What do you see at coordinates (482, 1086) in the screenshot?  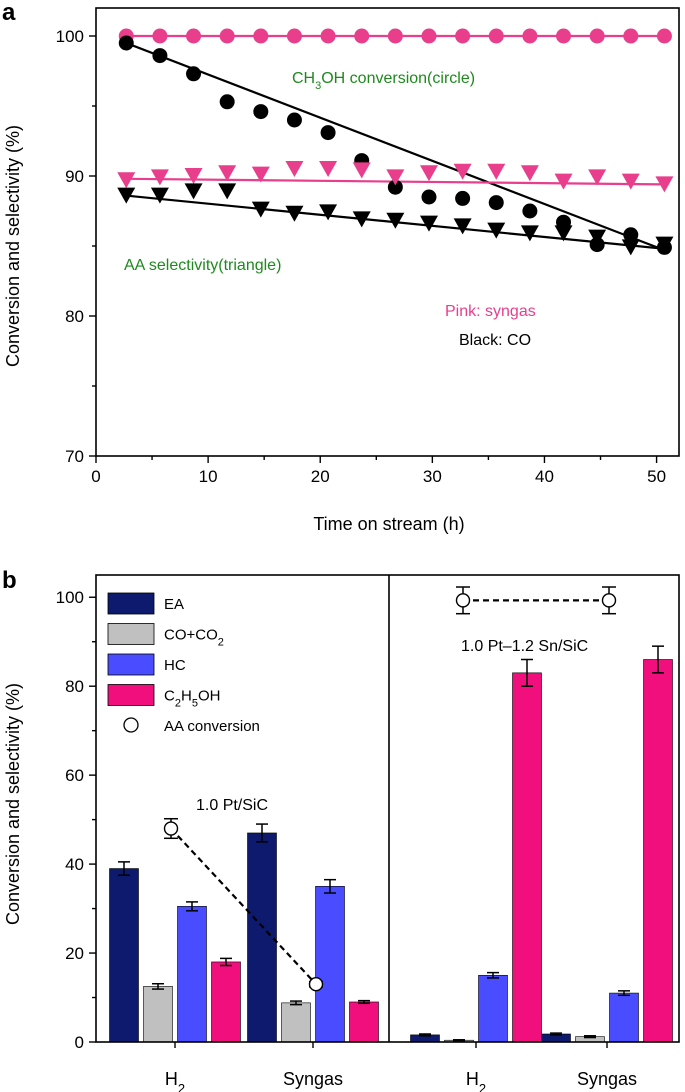 I see `category-label-subscript: 2` at bounding box center [482, 1086].